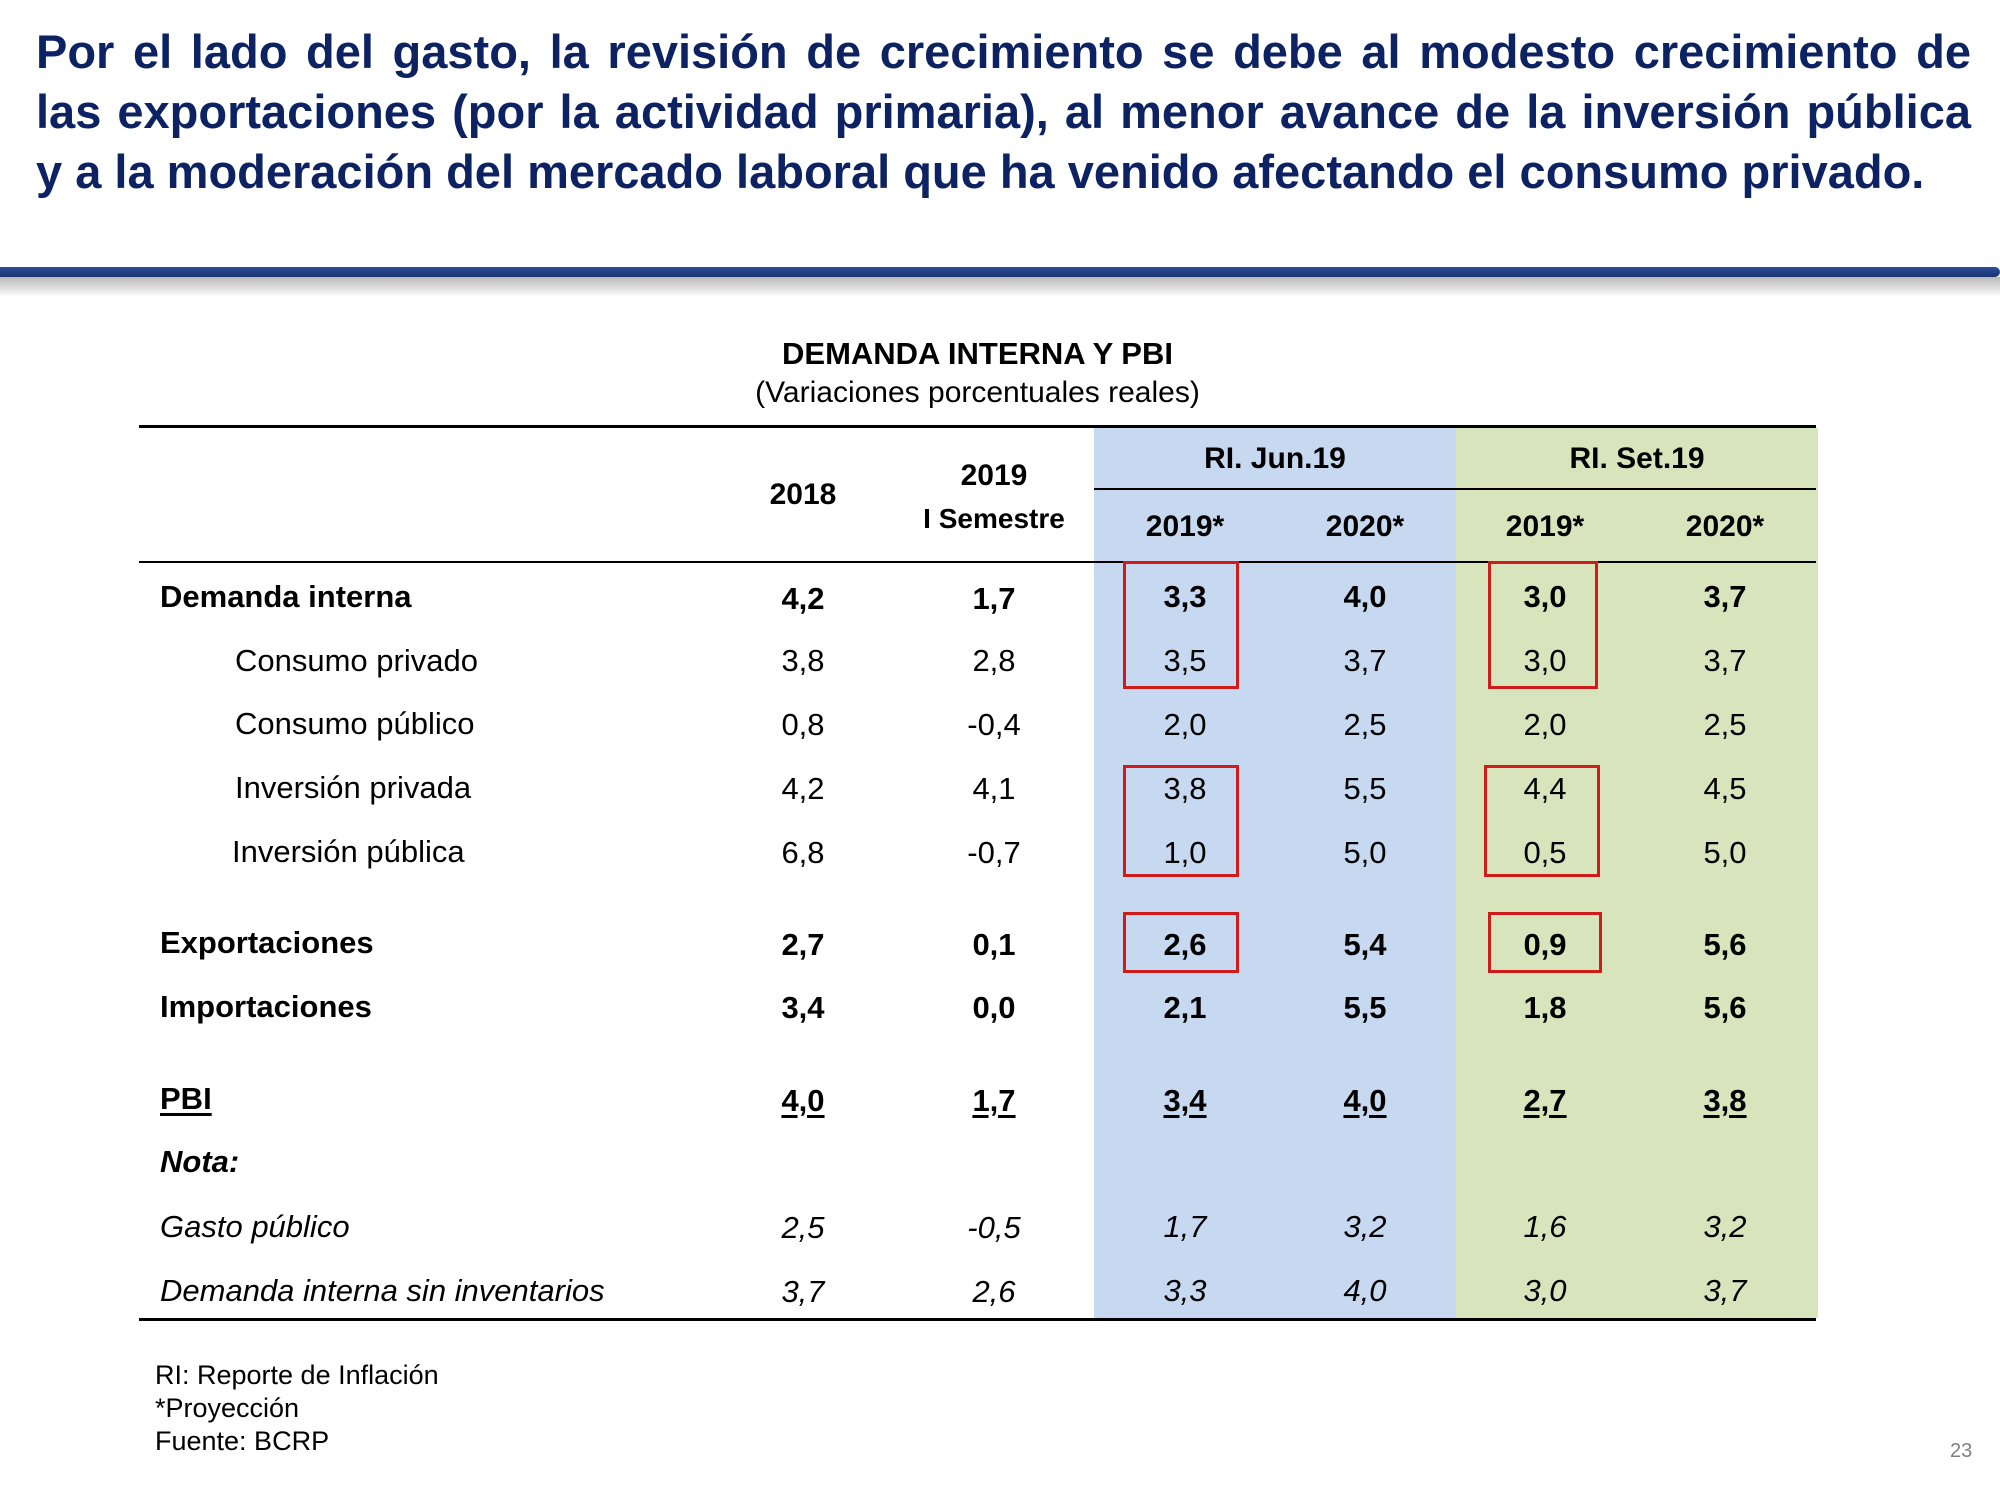  I want to click on table-subtitle: (Variaciones porcentuales reales), so click(977, 392).